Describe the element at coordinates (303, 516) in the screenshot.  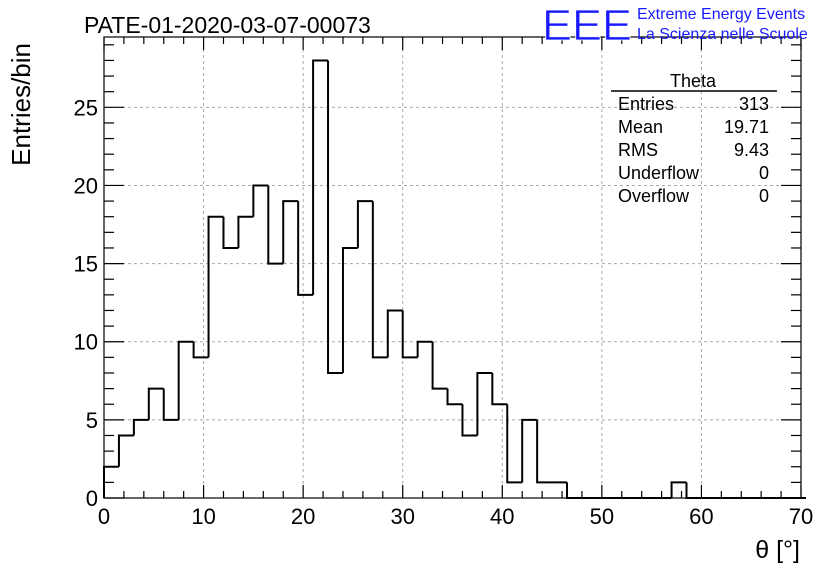
I see `x-tick-label: 20` at that location.